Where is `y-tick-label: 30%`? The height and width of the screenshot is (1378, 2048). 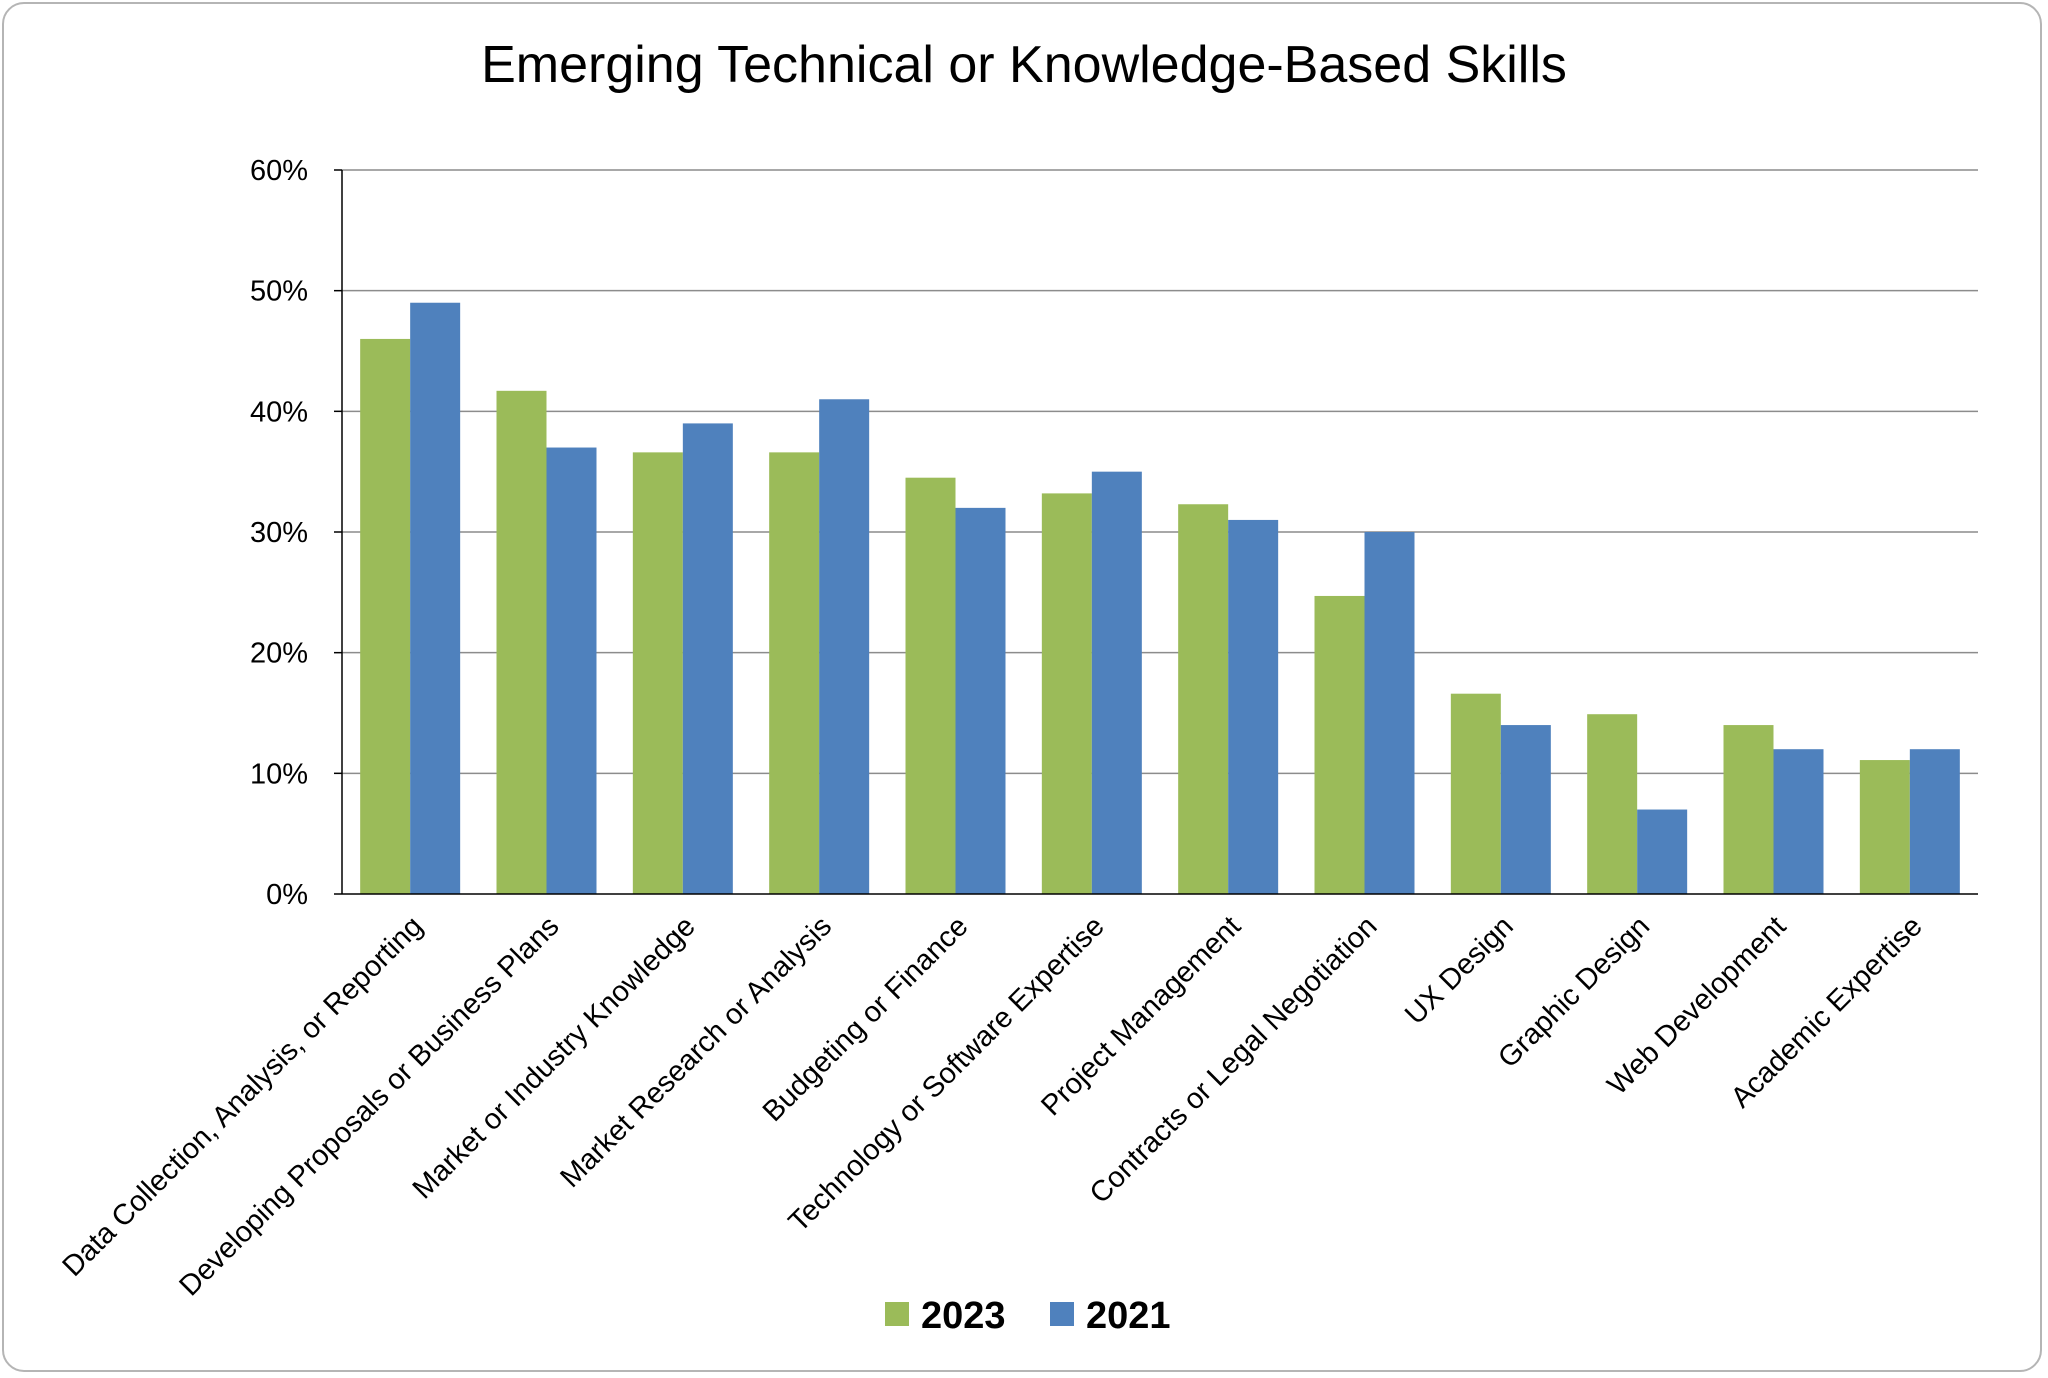 y-tick-label: 30% is located at coordinates (279, 533).